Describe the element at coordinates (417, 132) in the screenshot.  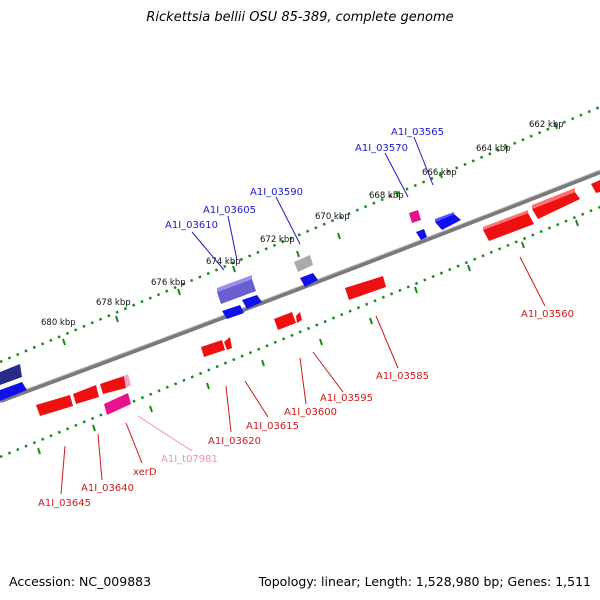
I see `gene-label-a1i-03565: A1I_03565` at that location.